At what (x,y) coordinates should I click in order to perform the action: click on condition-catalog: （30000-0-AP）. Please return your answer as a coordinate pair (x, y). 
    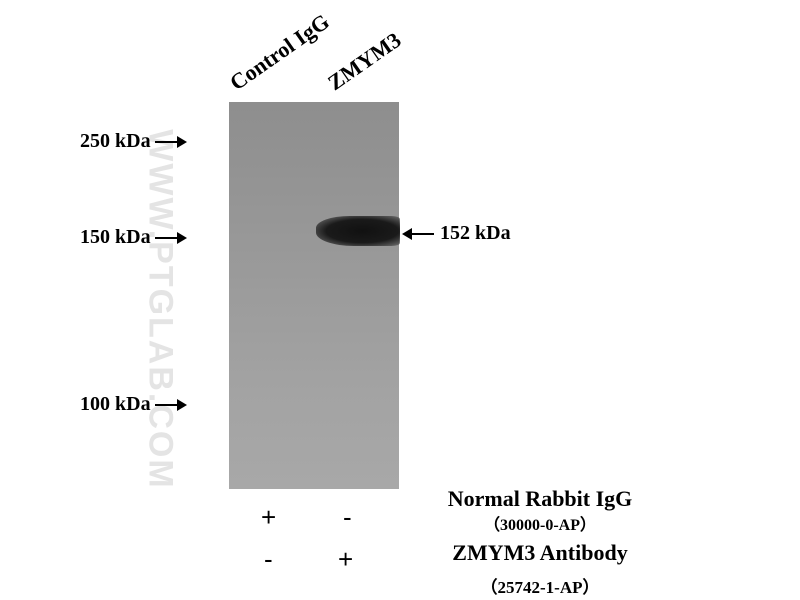
    Looking at the image, I should click on (540, 525).